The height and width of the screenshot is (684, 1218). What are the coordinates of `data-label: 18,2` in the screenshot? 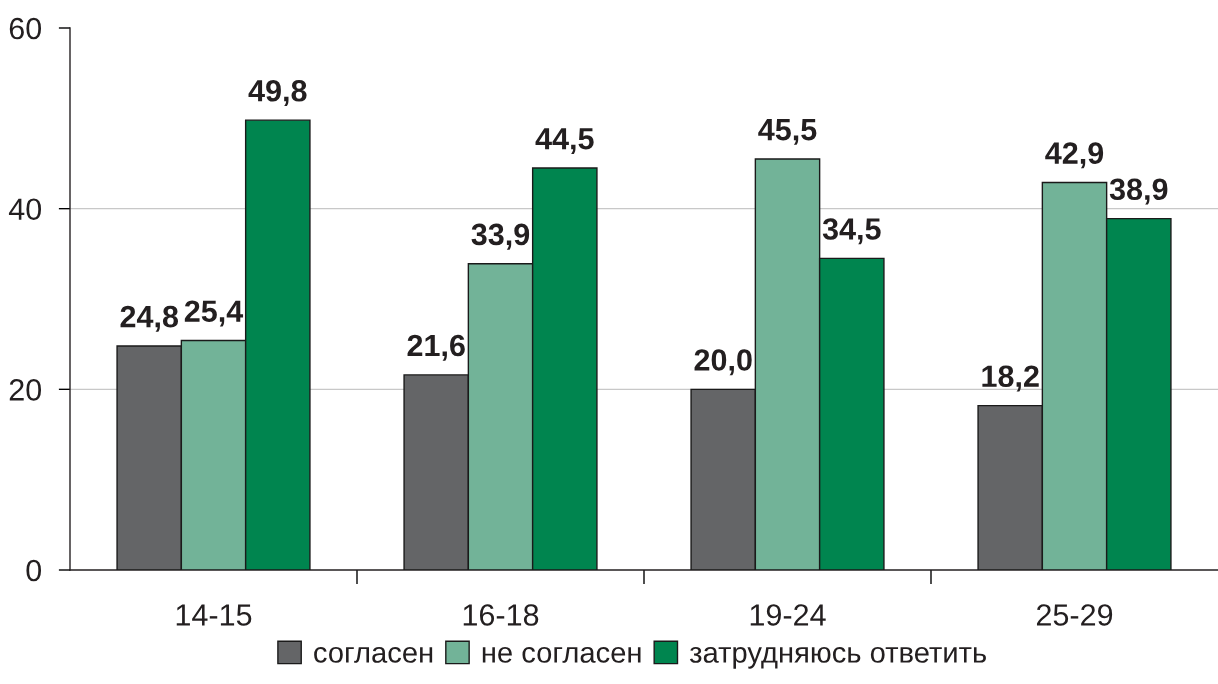 It's located at (1010, 378).